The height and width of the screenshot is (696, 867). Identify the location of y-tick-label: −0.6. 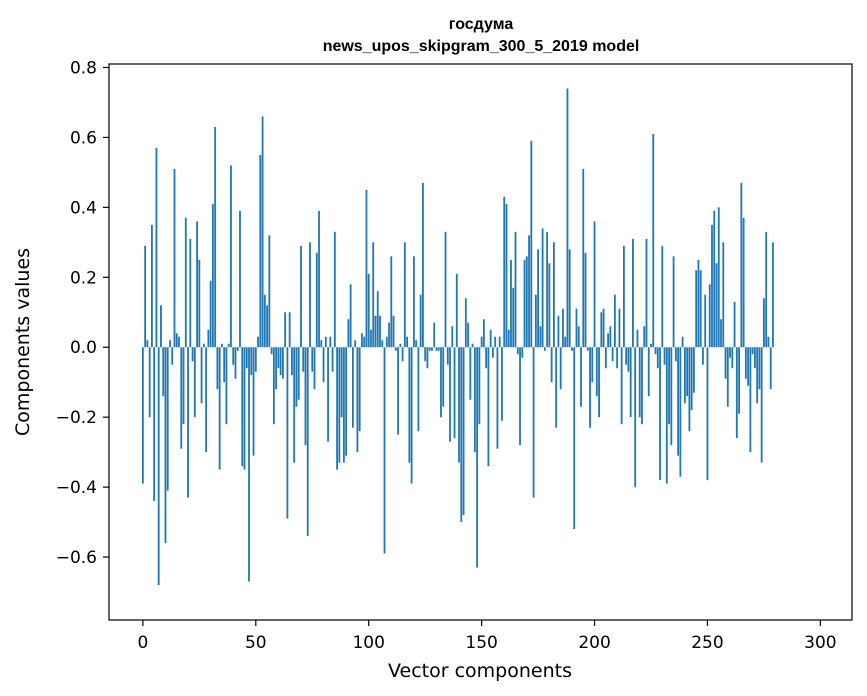
(76, 558).